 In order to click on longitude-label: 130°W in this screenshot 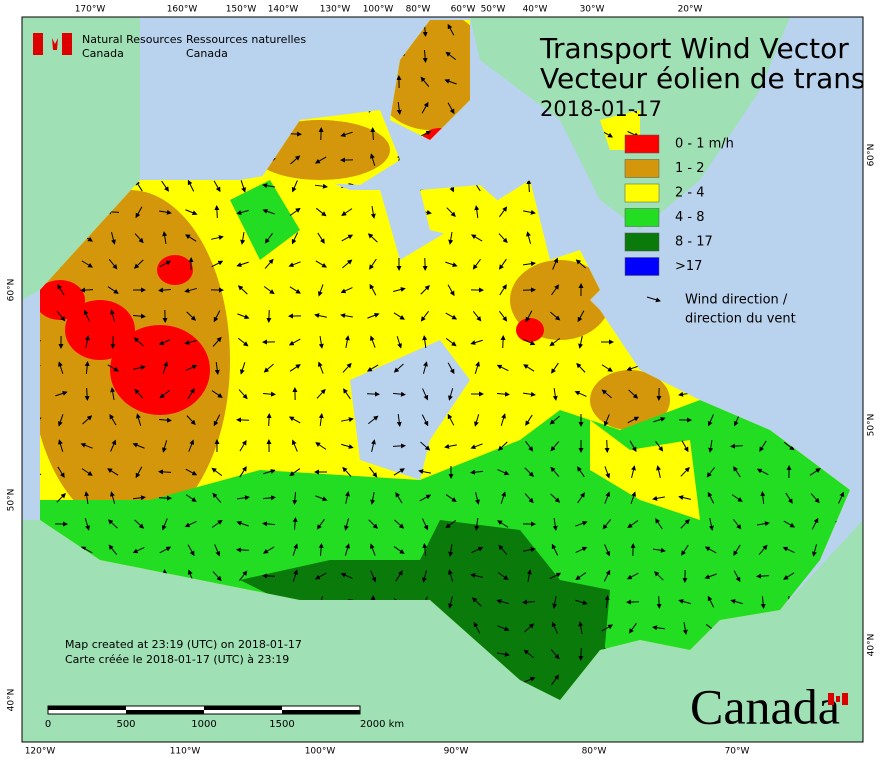, I will do `click(335, 10)`.